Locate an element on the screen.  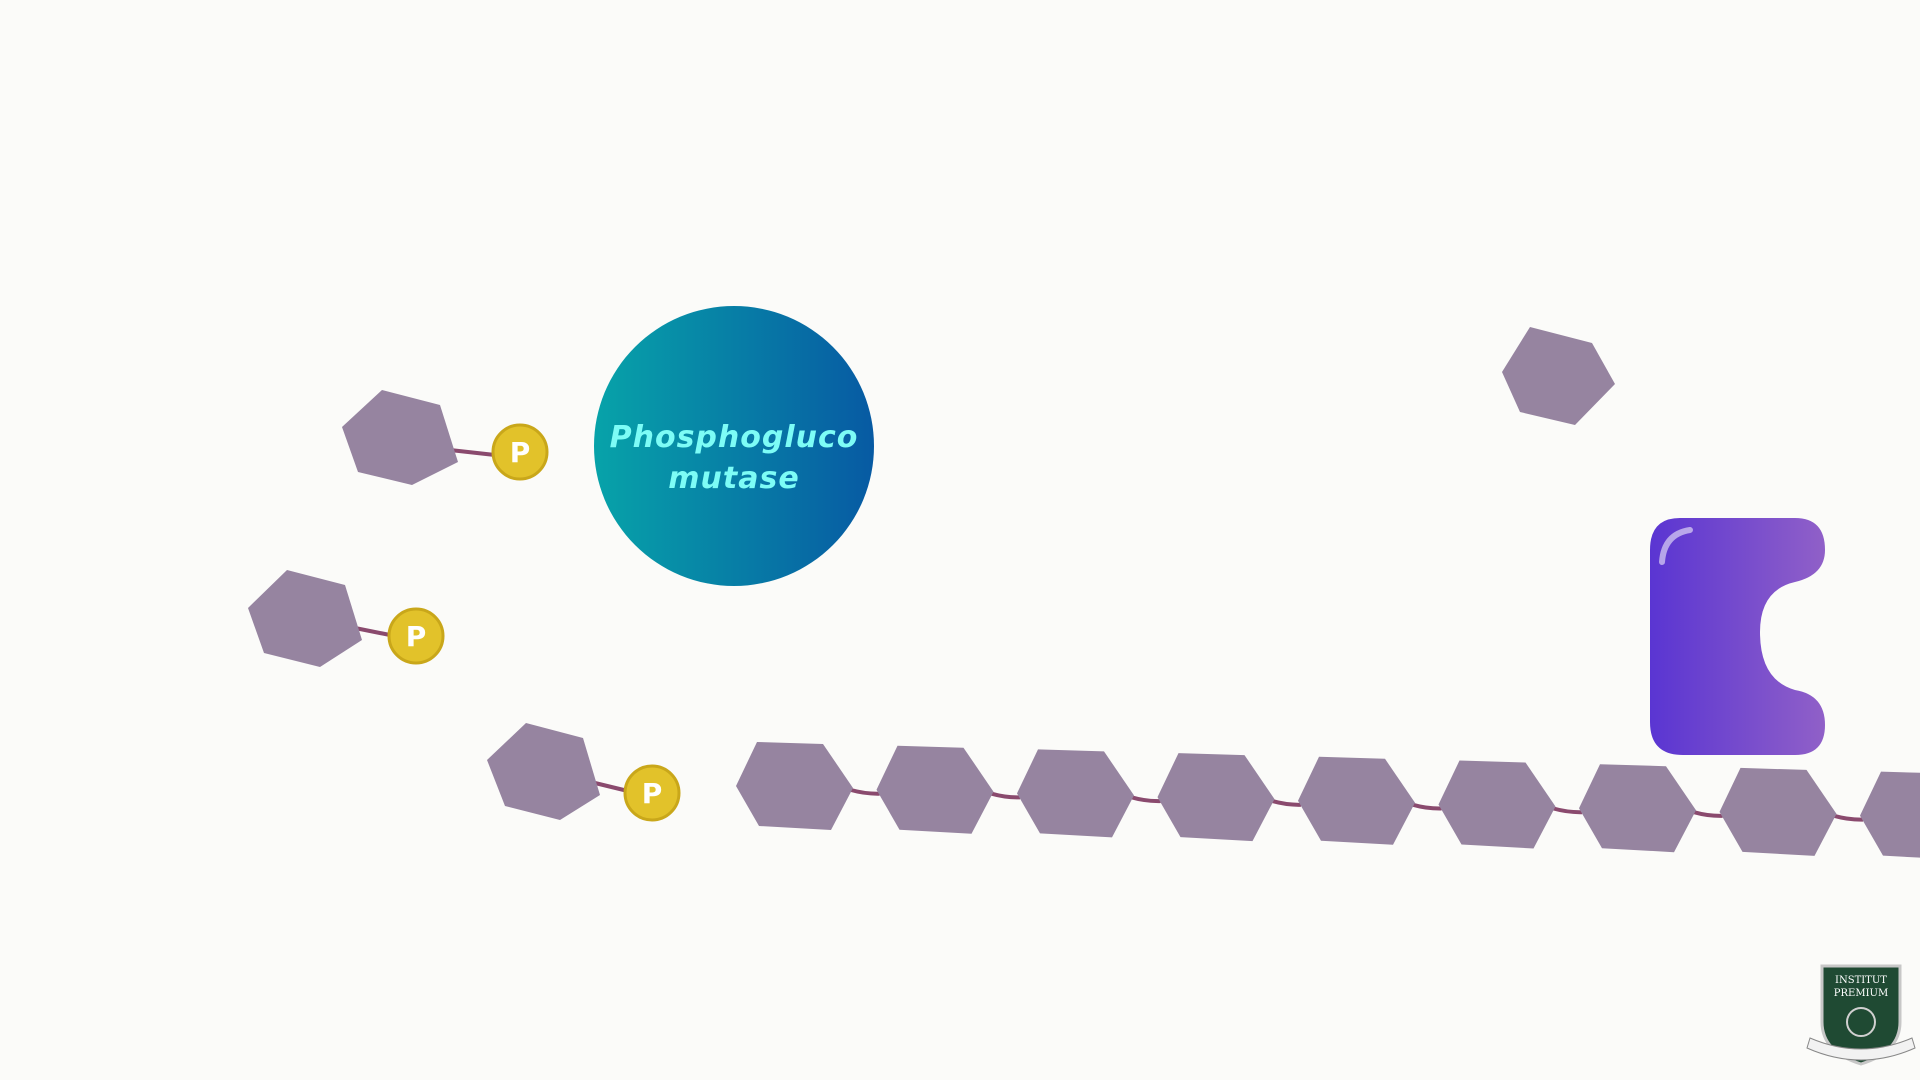
enzyme-highlight is located at coordinates (1676, 546).